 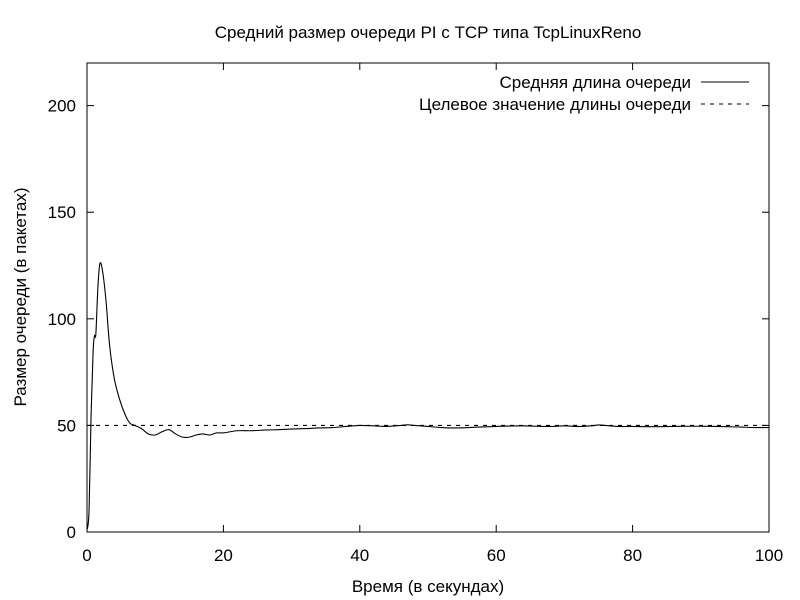 What do you see at coordinates (62, 319) in the screenshot?
I see `y-tick-label: 100` at bounding box center [62, 319].